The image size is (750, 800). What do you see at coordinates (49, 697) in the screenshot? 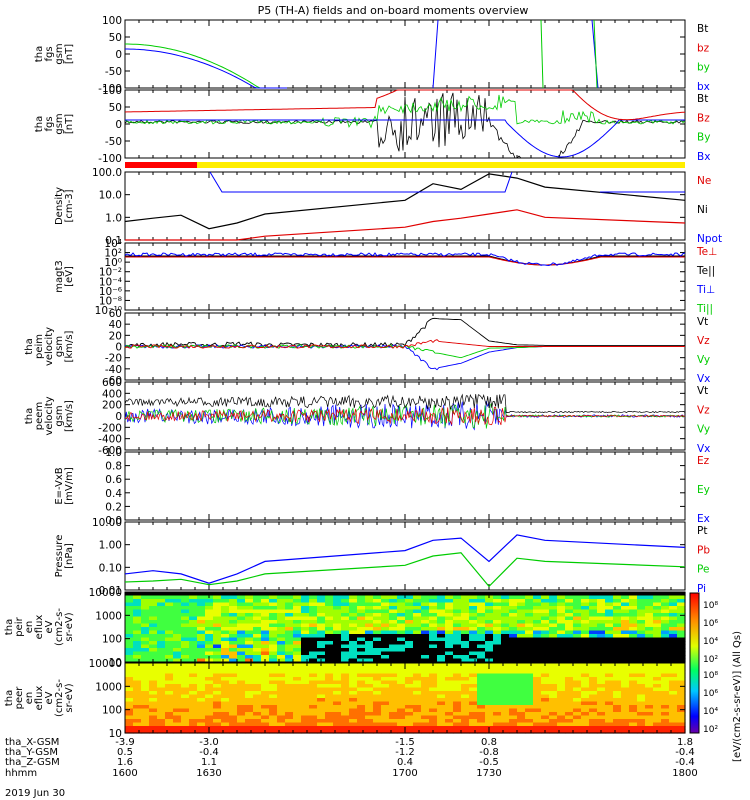
I see `y-axis-label-line: eV` at bounding box center [49, 697].